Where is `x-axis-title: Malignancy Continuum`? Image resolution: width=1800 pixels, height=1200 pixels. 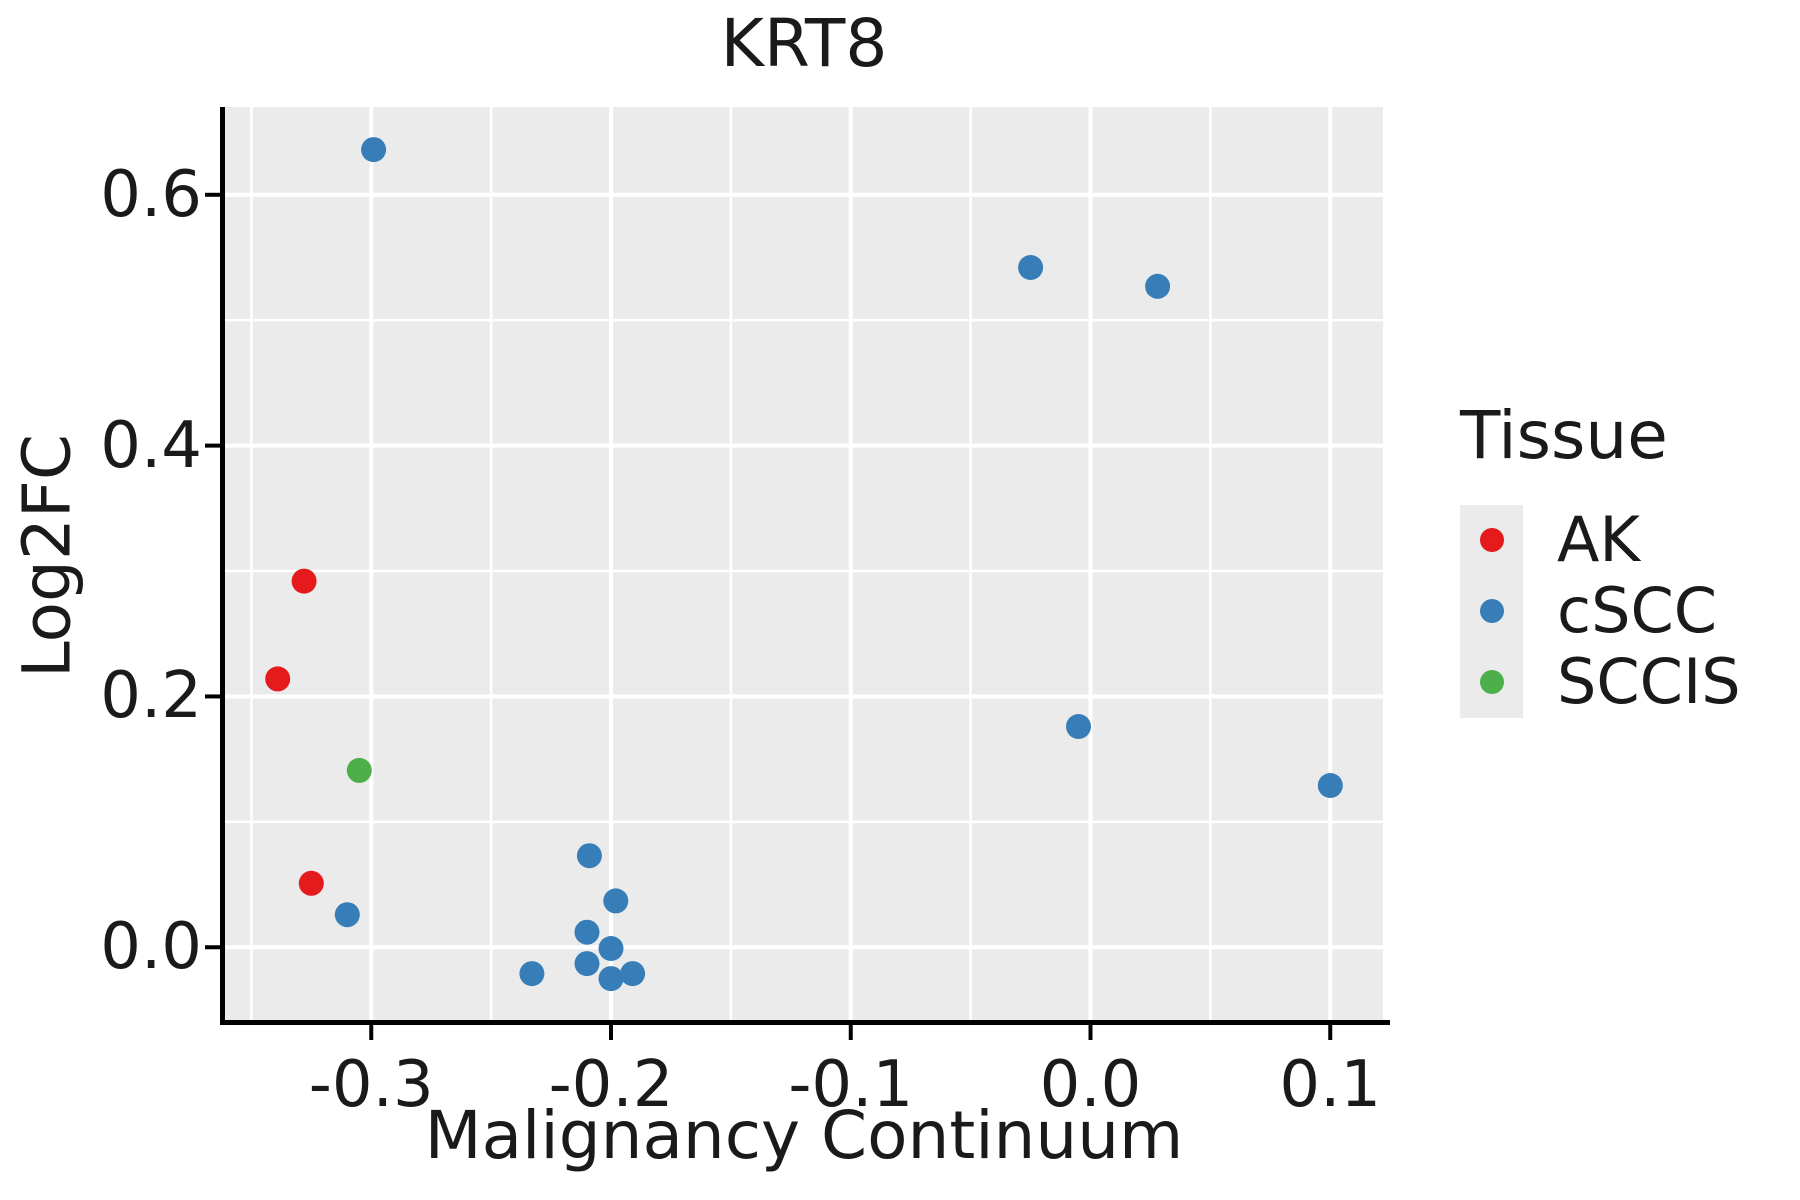
x-axis-title: Malignancy Continuum is located at coordinates (804, 1135).